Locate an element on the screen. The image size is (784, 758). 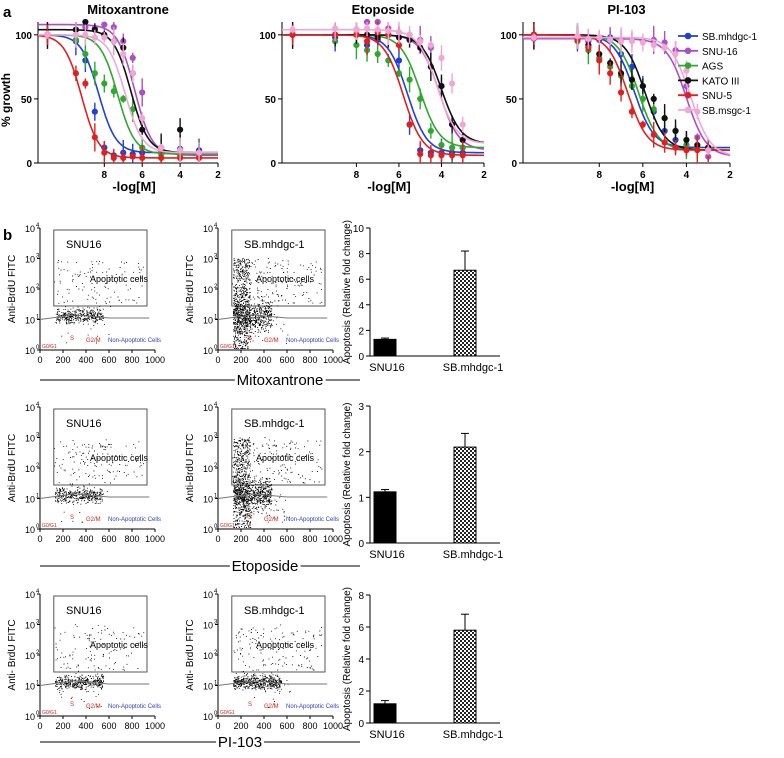
panel-b-label: b is located at coordinates (7, 235).